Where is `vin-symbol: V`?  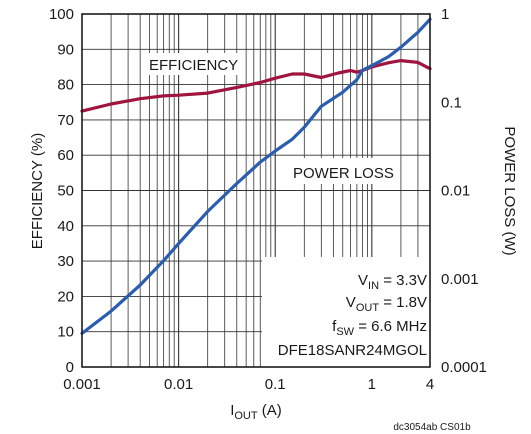
vin-symbol: V is located at coordinates (363, 280).